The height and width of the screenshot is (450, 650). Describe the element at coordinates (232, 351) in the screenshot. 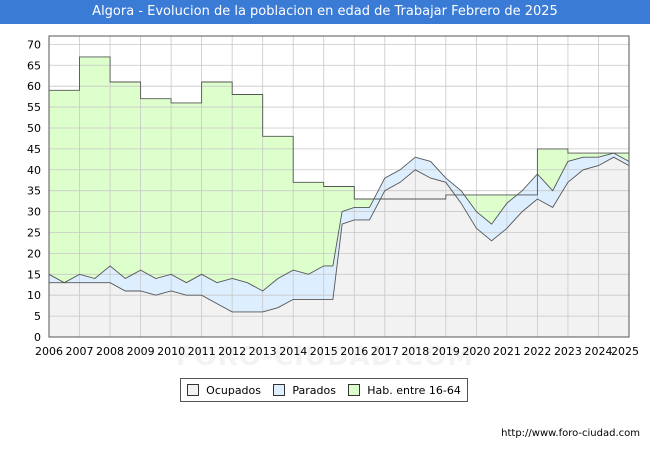

I see `x-tick-label: 2012` at that location.